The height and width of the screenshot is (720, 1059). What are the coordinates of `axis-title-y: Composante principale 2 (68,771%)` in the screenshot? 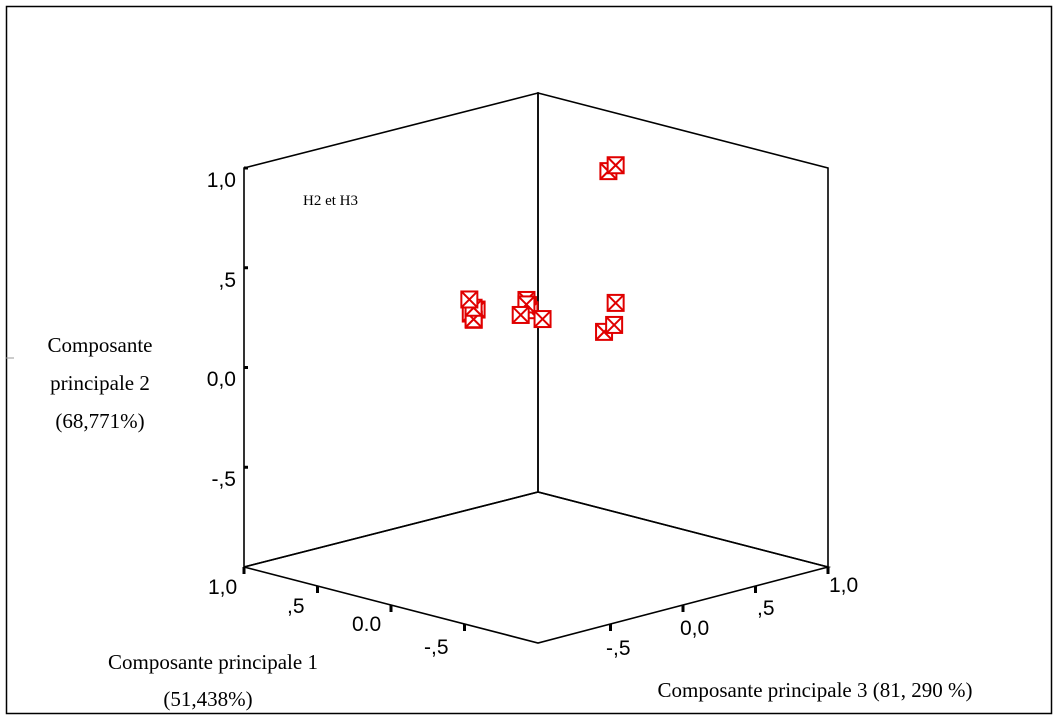 It's located at (100, 383).